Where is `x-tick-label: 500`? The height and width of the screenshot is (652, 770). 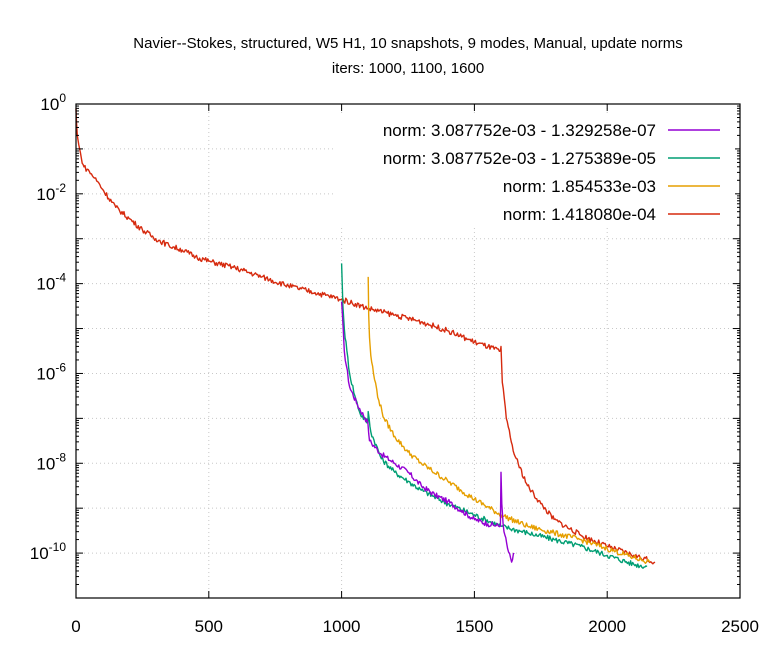
x-tick-label: 500 is located at coordinates (209, 626).